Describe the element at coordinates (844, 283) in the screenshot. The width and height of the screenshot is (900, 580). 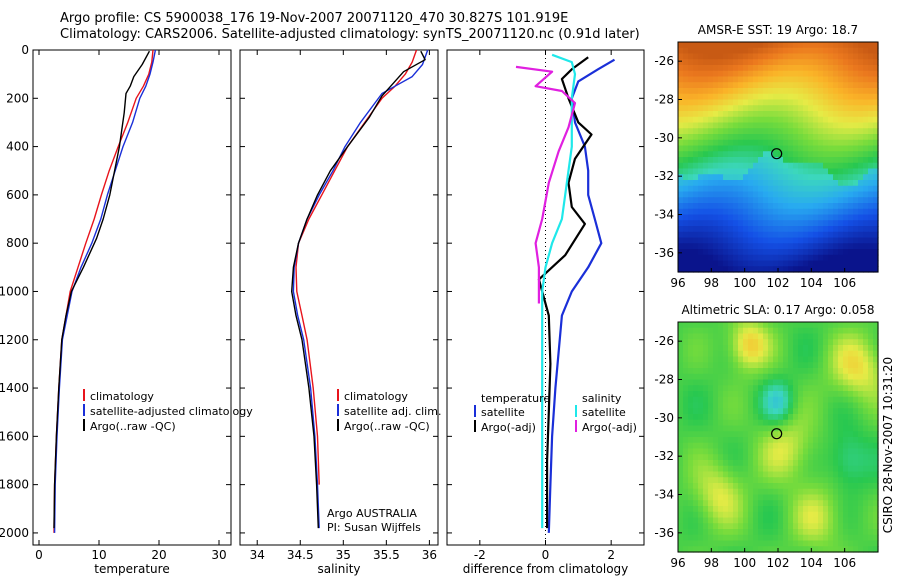
I see `map-x-tick-label: 106` at that location.